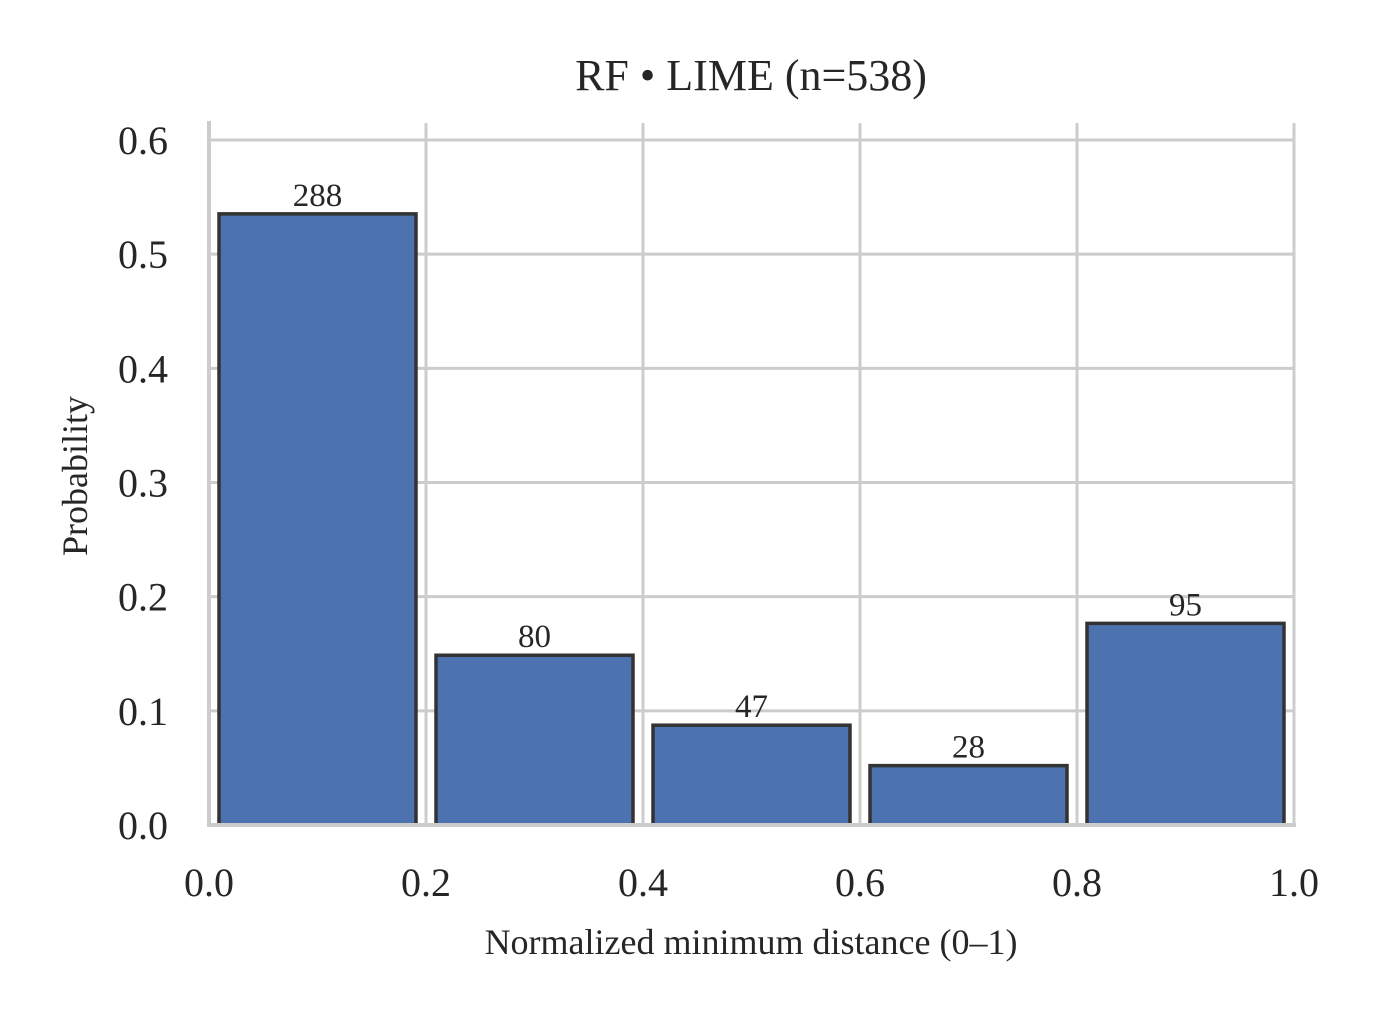 The height and width of the screenshot is (1020, 1377). I want to click on bar-count-label: 47, so click(751, 707).